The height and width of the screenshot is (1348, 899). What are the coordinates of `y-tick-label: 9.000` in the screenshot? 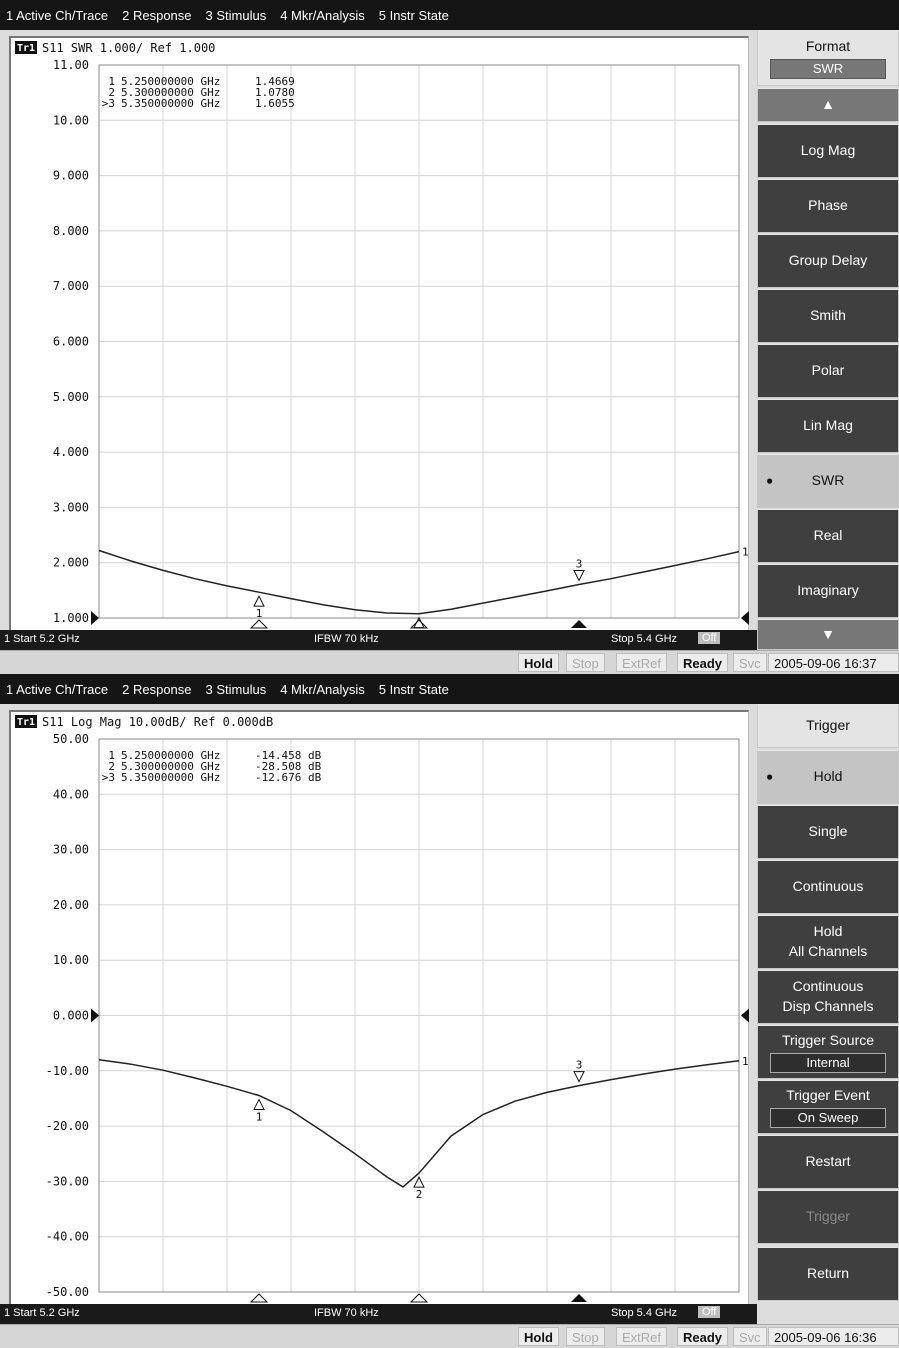 It's located at (71, 176).